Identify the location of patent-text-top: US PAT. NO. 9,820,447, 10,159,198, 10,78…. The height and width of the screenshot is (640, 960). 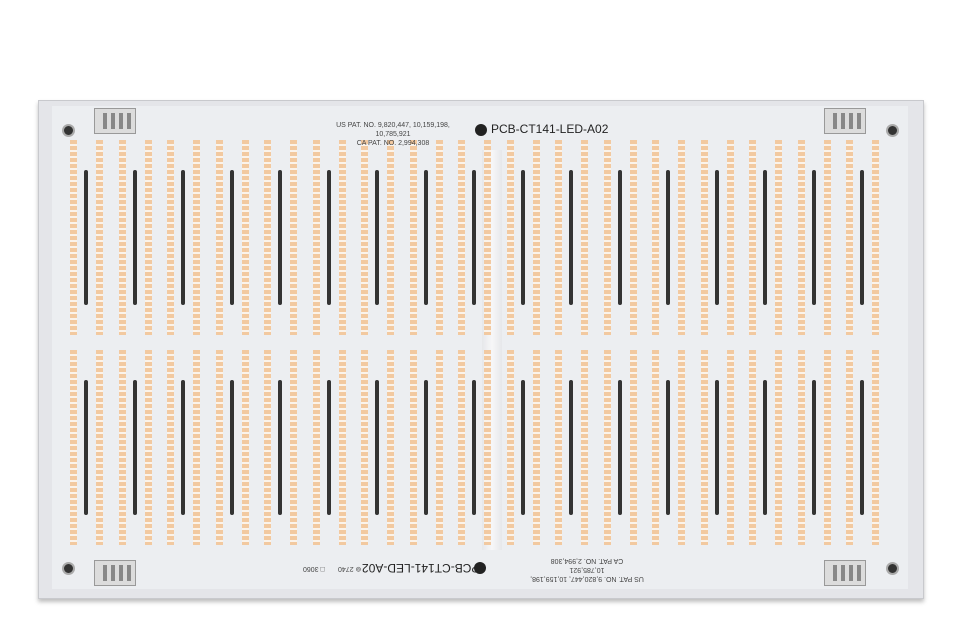
(393, 134).